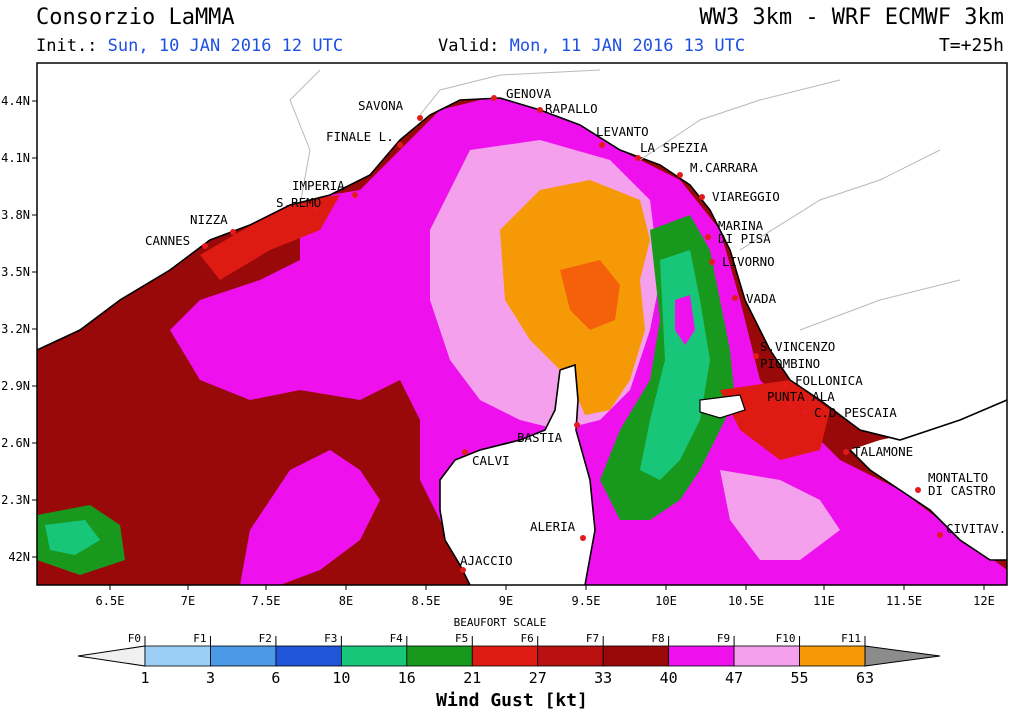 This screenshot has height=724, width=1024. What do you see at coordinates (266, 601) in the screenshot?
I see `lon-tick-label: 7.5E` at bounding box center [266, 601].